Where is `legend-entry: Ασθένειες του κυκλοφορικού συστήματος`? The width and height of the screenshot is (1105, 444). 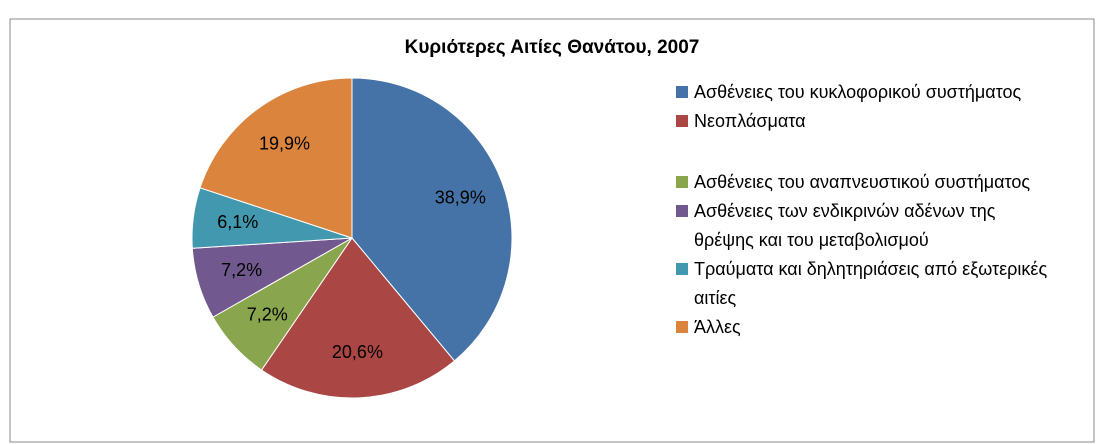 legend-entry: Ασθένειες του κυκλοφορικού συστήματος is located at coordinates (866, 92).